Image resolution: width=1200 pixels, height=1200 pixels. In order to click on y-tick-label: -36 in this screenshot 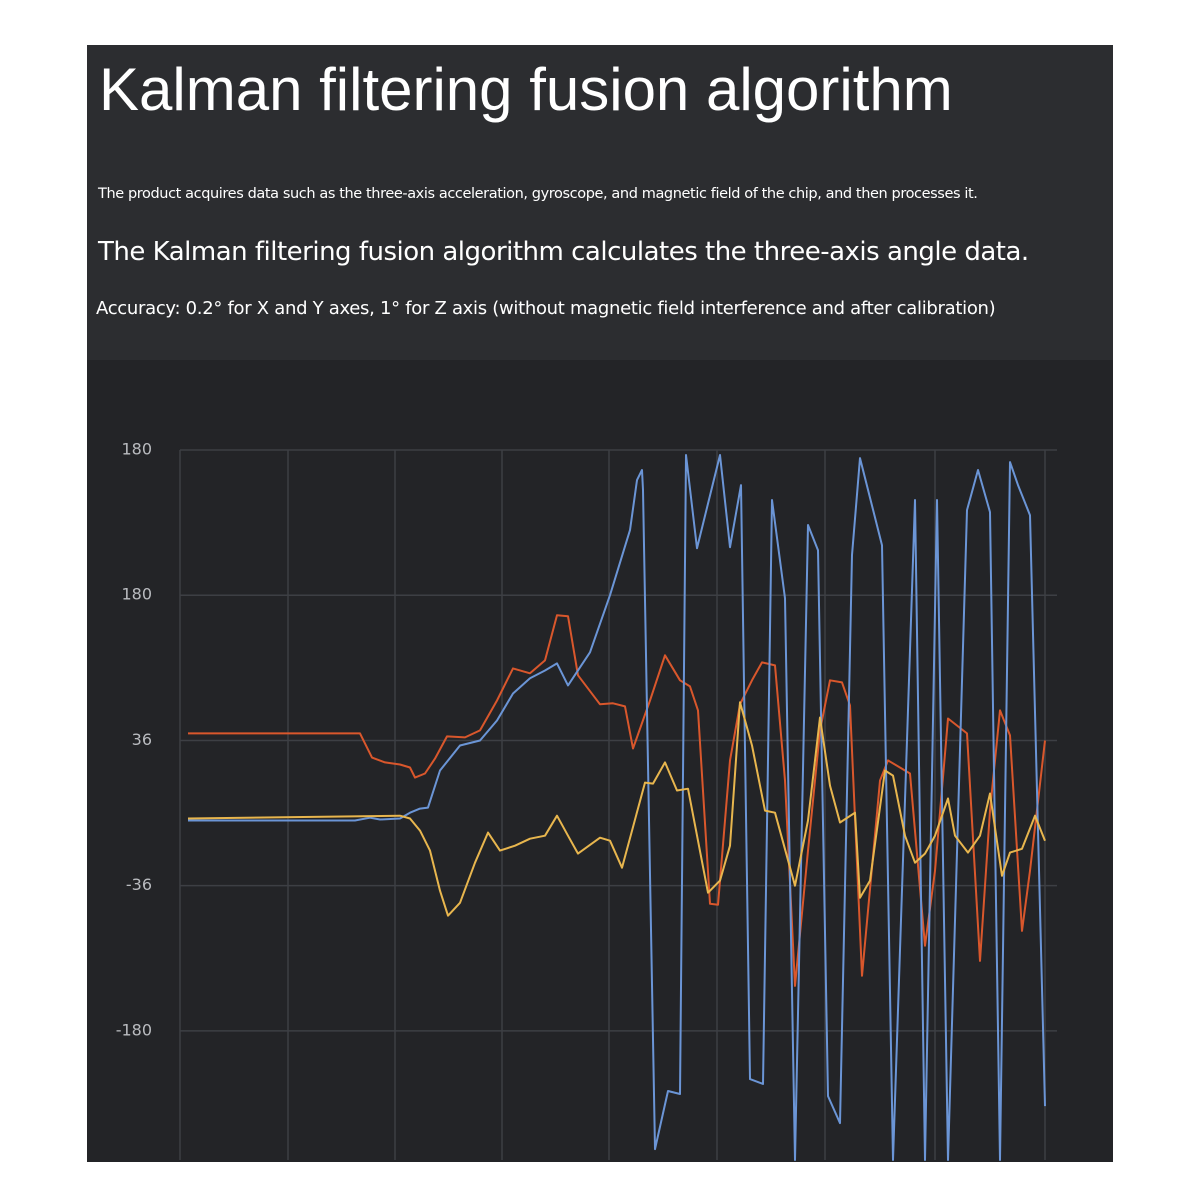, I will do `click(139, 884)`.